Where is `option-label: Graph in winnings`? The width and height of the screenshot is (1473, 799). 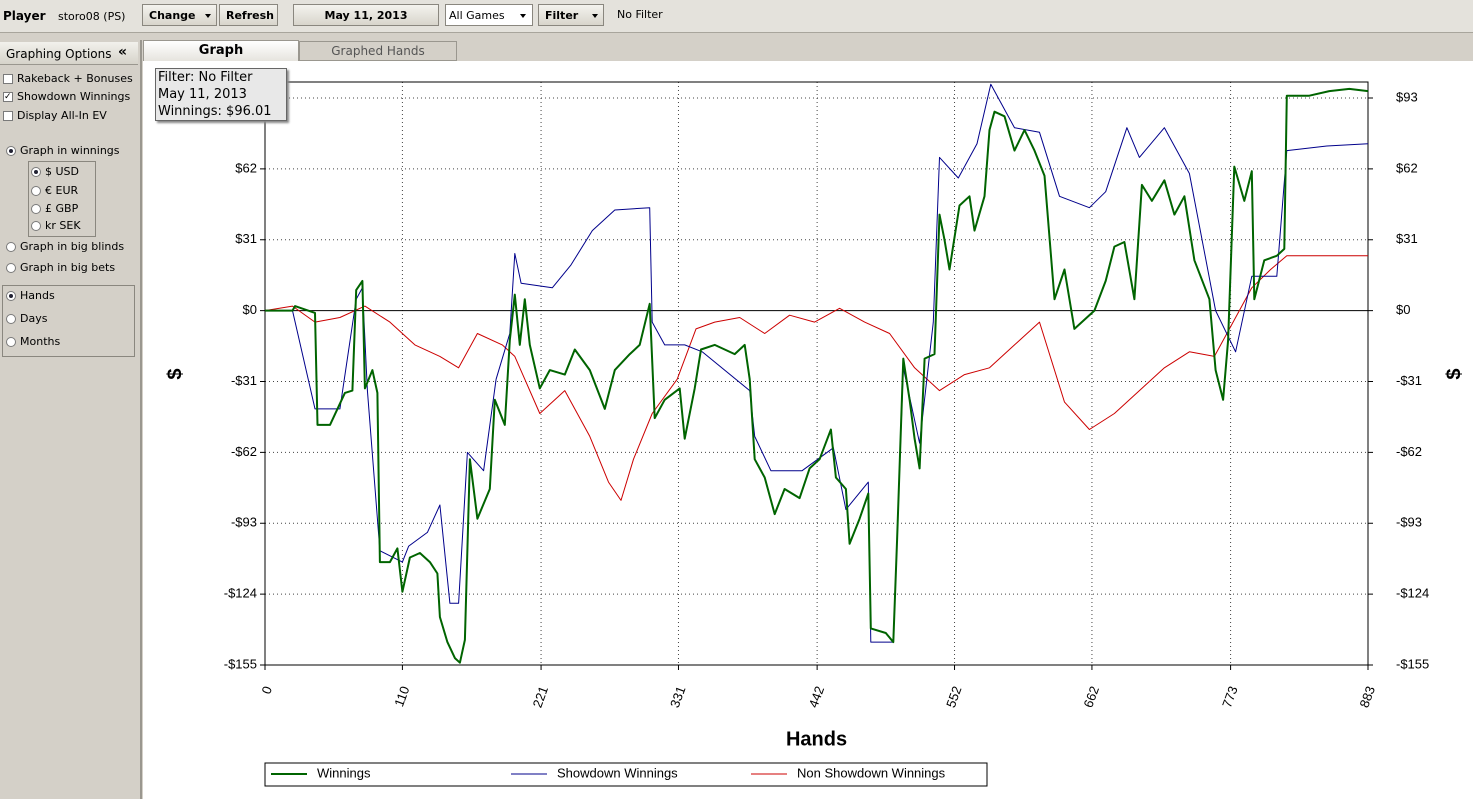
option-label: Graph in winnings is located at coordinates (70, 150).